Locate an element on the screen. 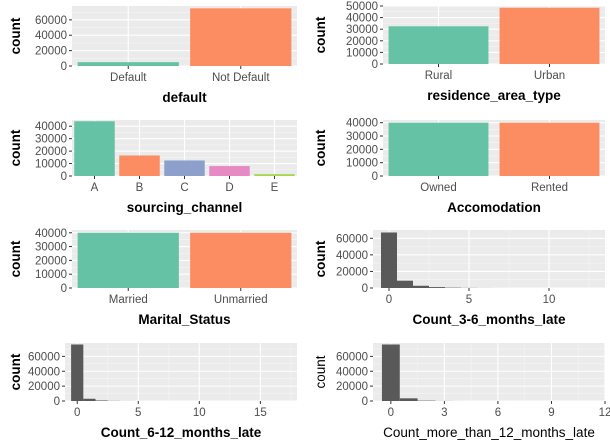  bar-default is located at coordinates (128, 64).